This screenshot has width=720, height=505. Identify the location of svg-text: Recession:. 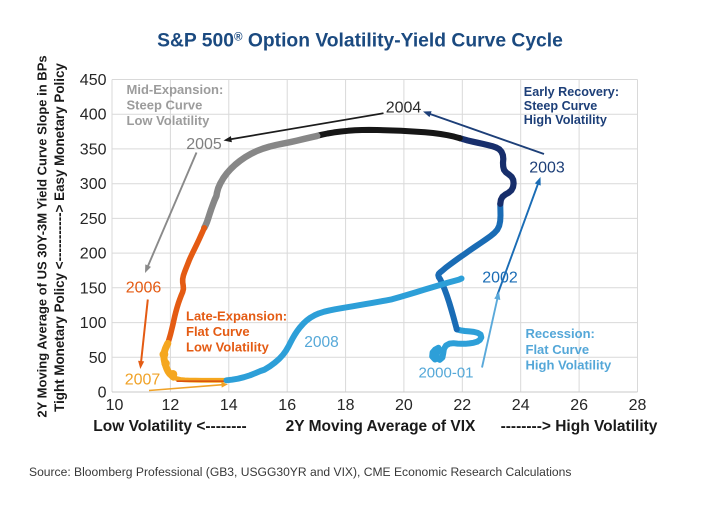
(560, 333).